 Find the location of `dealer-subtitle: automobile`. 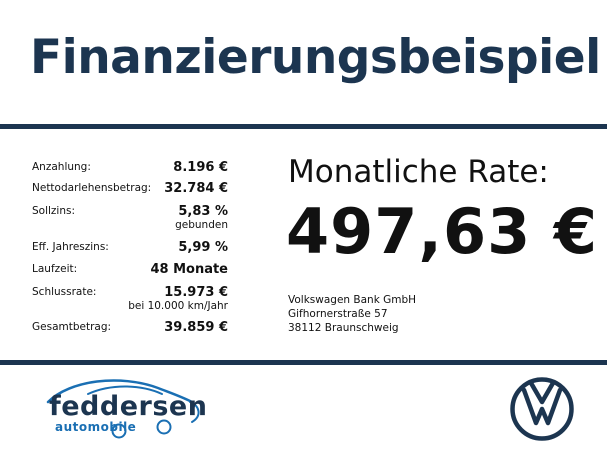

dealer-subtitle: automobile is located at coordinates (96, 427).